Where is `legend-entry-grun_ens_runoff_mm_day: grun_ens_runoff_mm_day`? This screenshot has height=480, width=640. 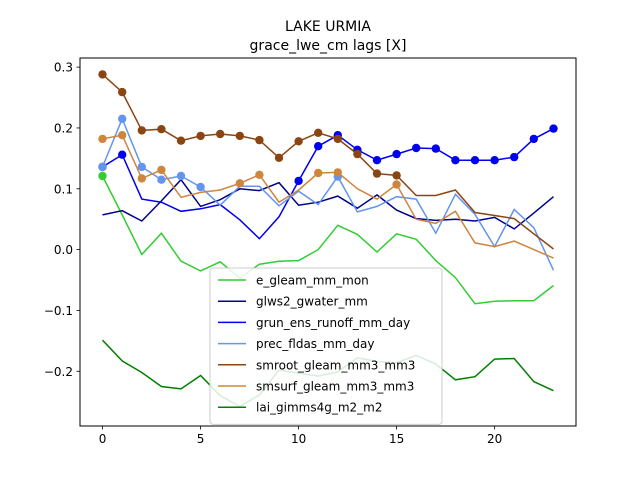
legend-entry-grun_ens_runoff_mm_day: grun_ens_runoff_mm_day is located at coordinates (333, 323).